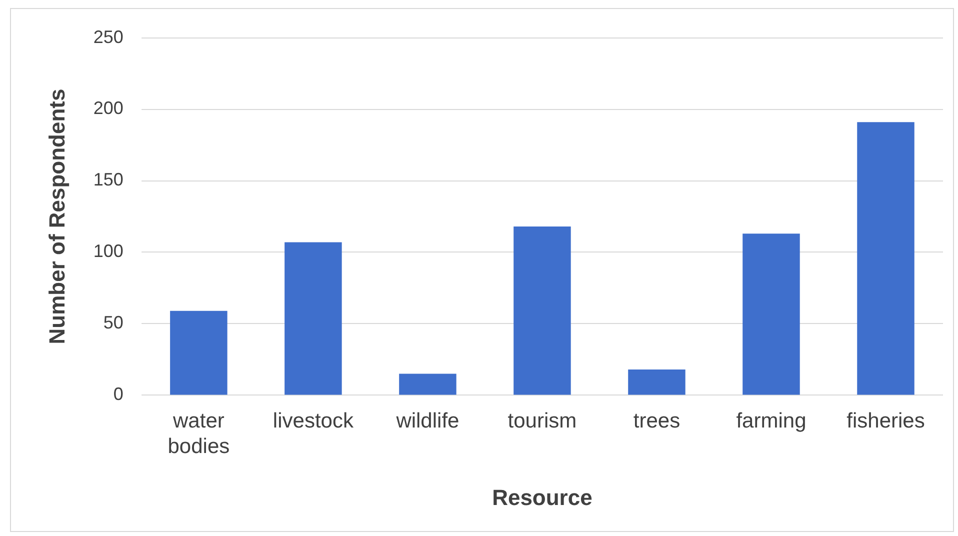 The height and width of the screenshot is (536, 958). Describe the element at coordinates (656, 421) in the screenshot. I see `x-tick-label: trees` at that location.